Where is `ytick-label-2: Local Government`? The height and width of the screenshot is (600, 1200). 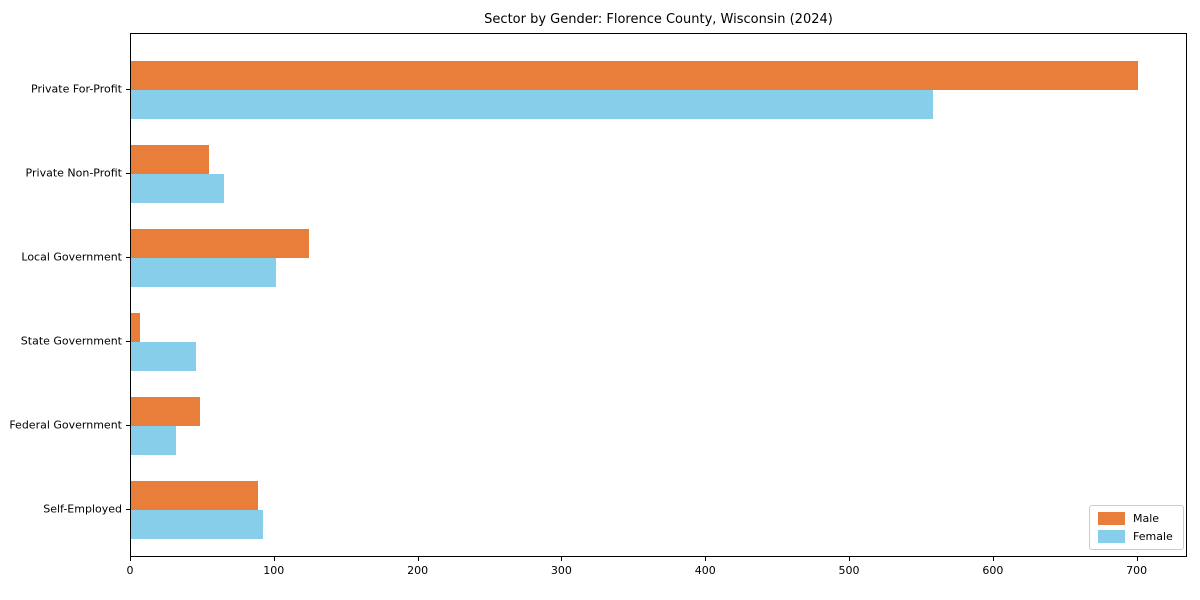
ytick-label-2: Local Government is located at coordinates (71, 256).